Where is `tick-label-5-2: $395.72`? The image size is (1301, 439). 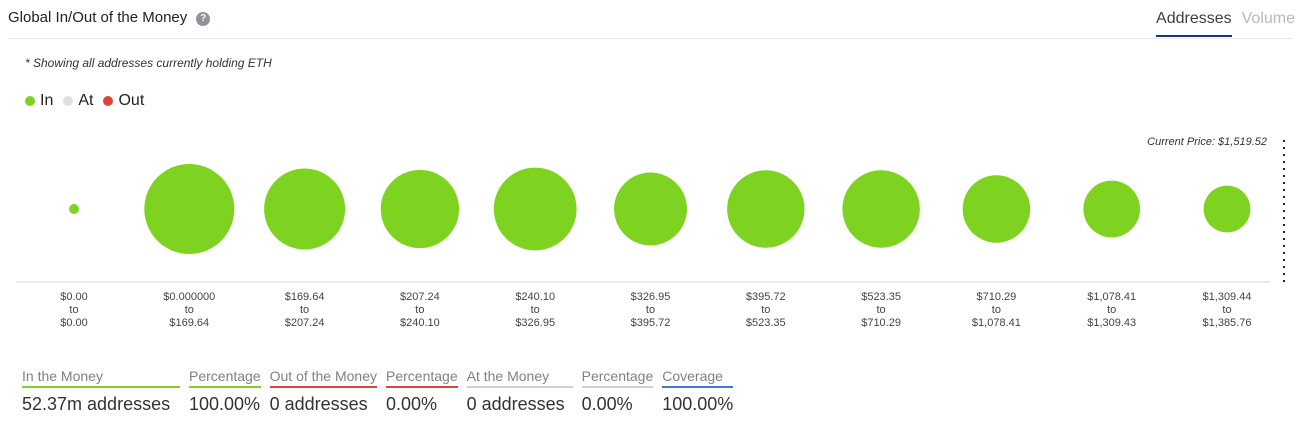
tick-label-5-2: $395.72 is located at coordinates (651, 323).